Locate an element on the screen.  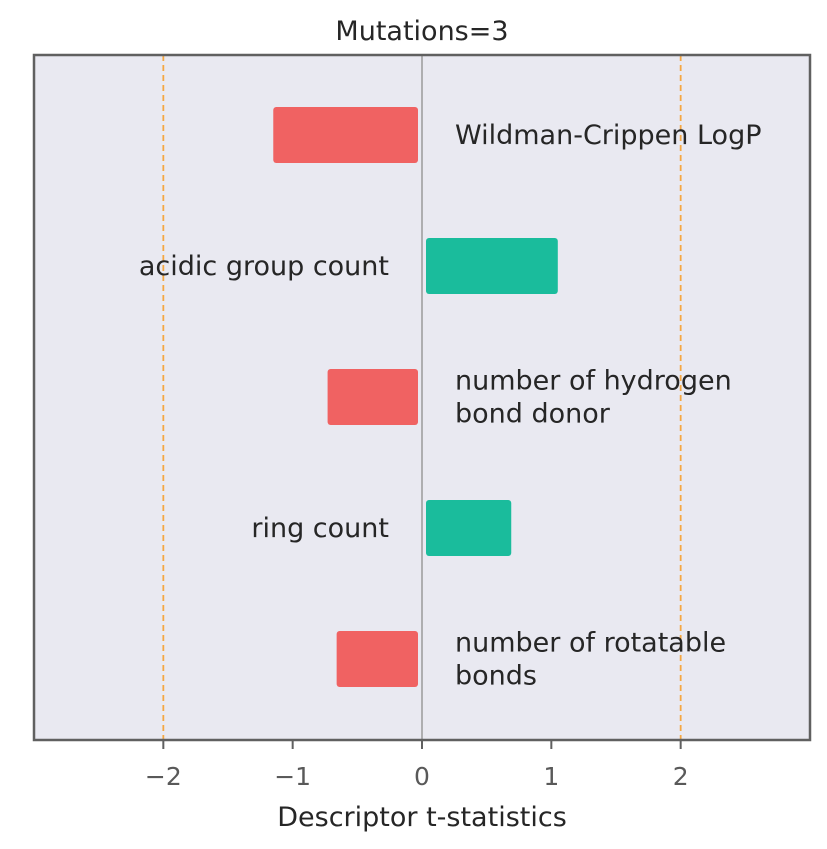
bar-label: ring count is located at coordinates (320, 528).